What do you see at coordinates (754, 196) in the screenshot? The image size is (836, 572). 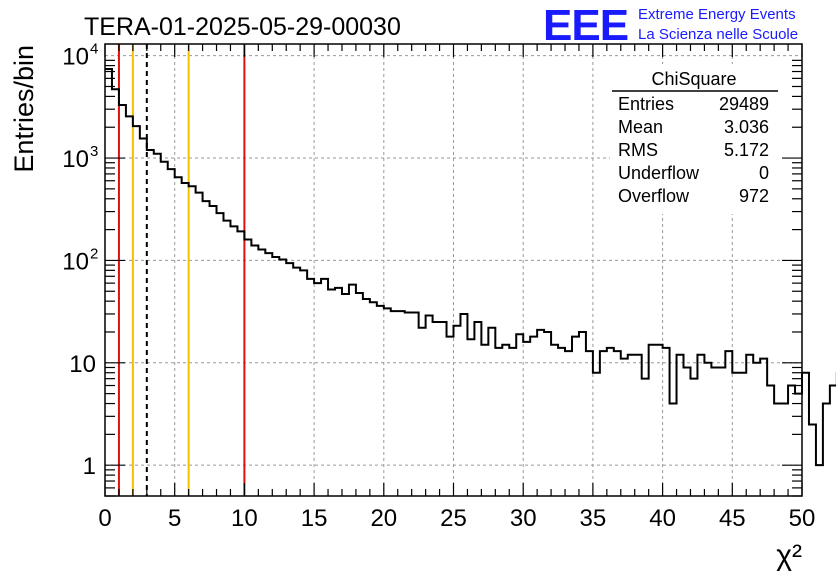 I see `stats-value-overflow: 972` at bounding box center [754, 196].